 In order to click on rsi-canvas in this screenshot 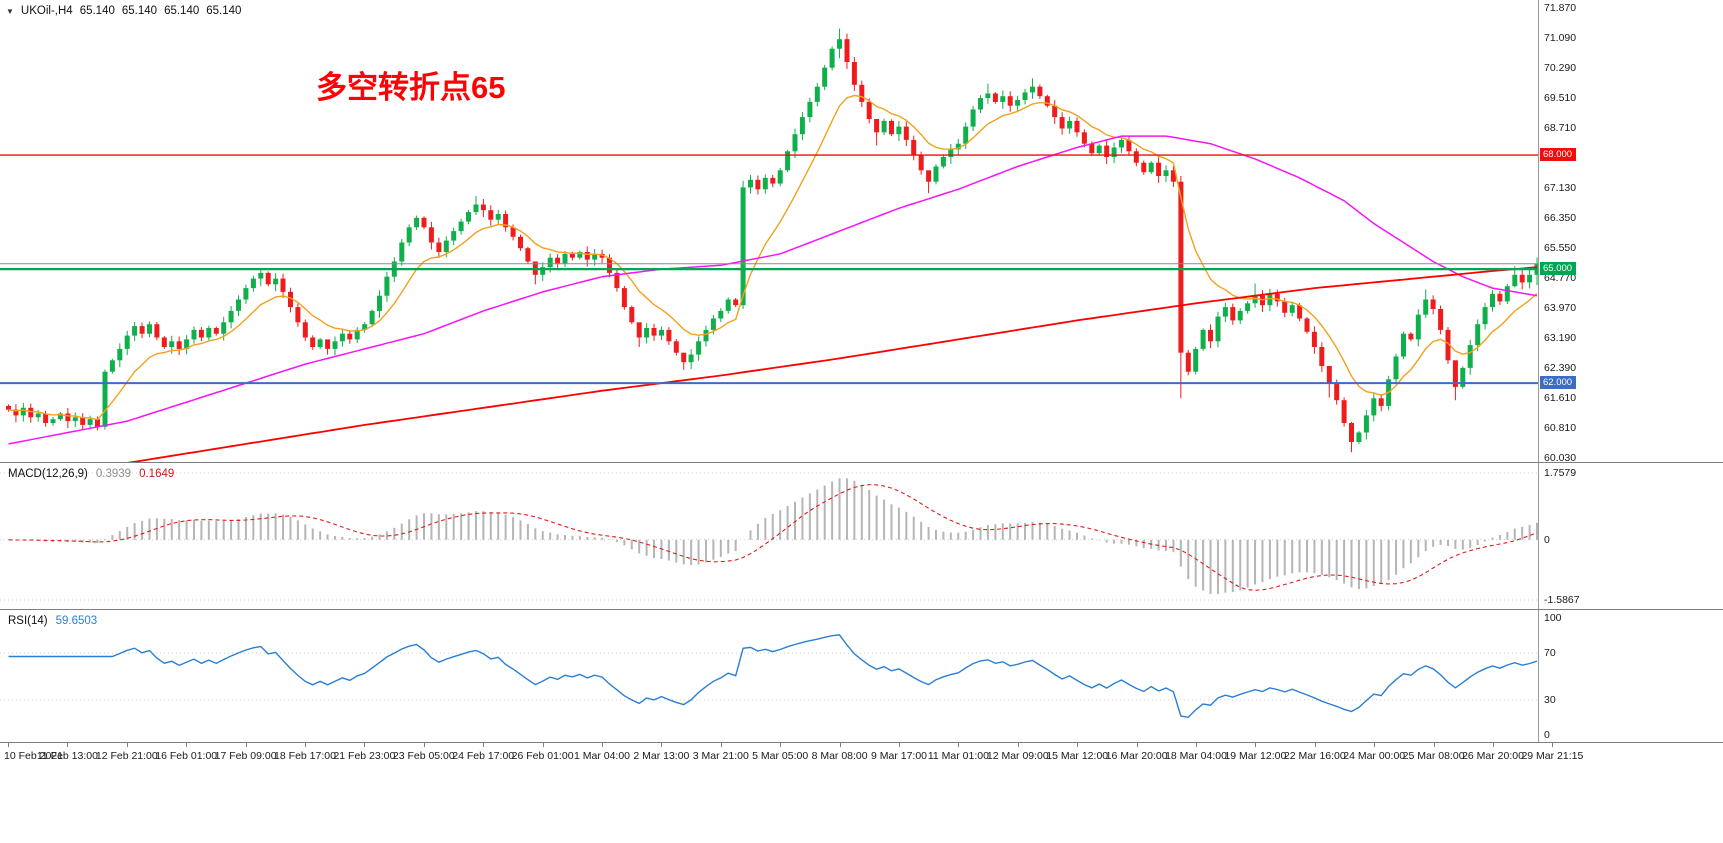, I will do `click(769, 676)`.